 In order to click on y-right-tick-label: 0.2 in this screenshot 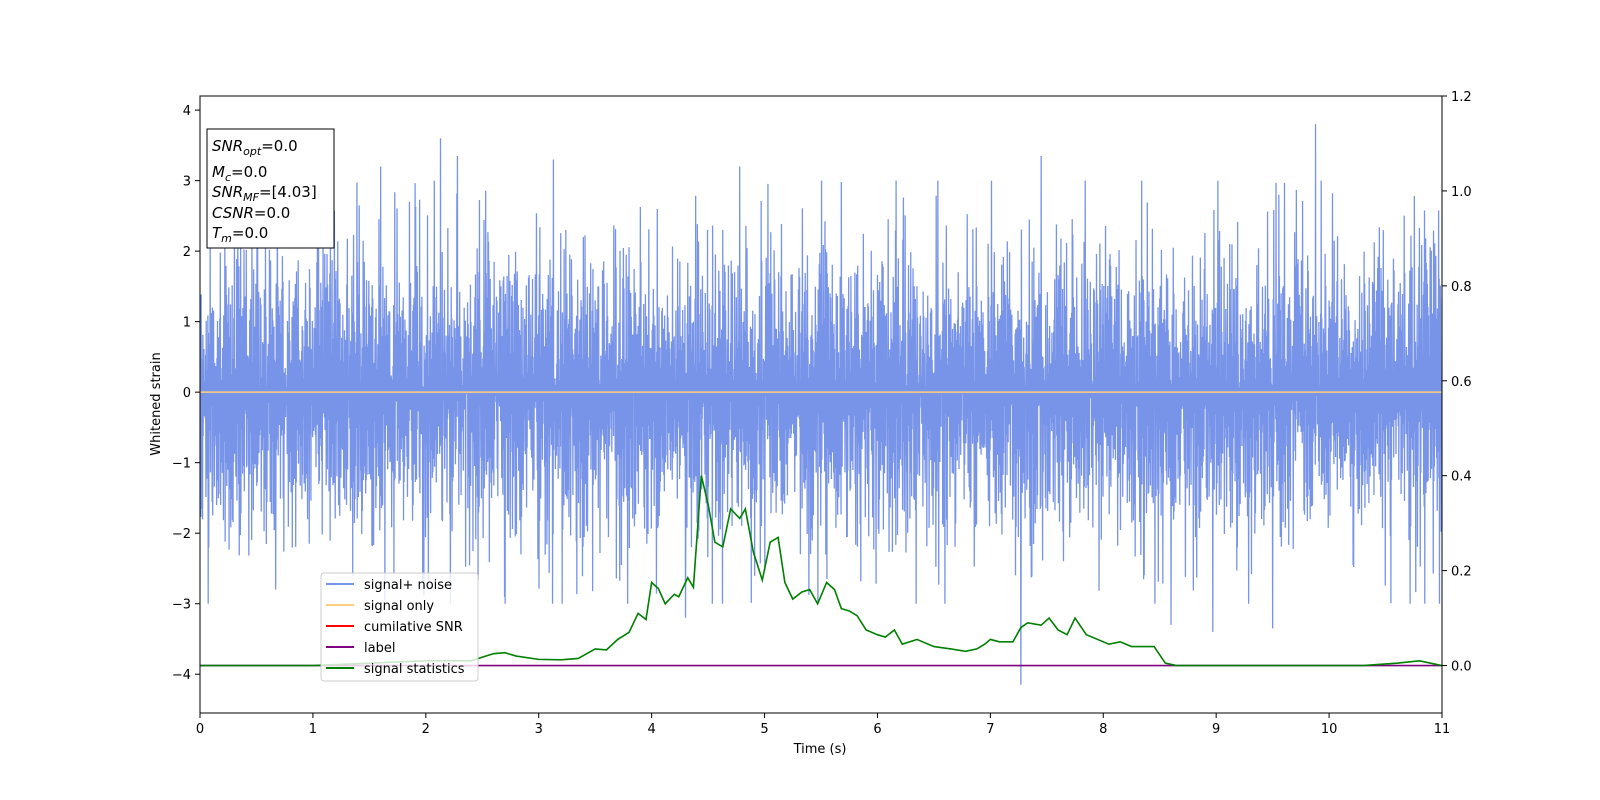, I will do `click(1461, 572)`.